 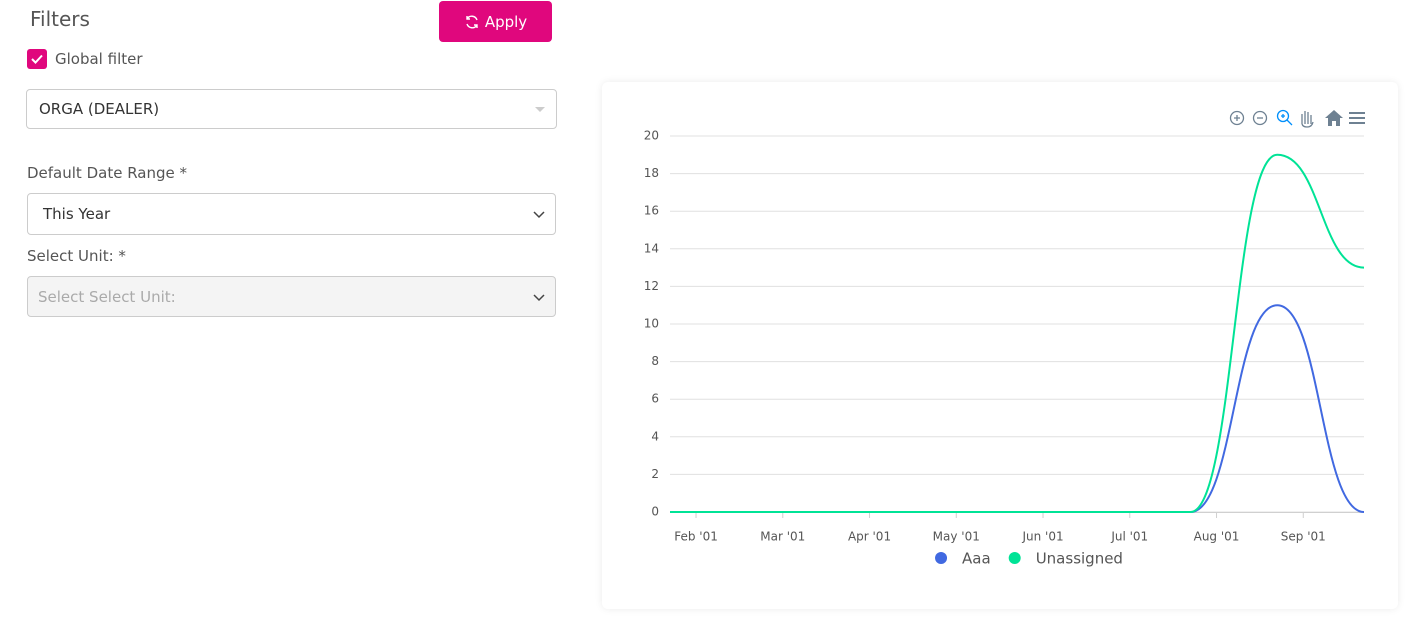 What do you see at coordinates (782, 537) in the screenshot?
I see `x-tick-label: Mar '01` at bounding box center [782, 537].